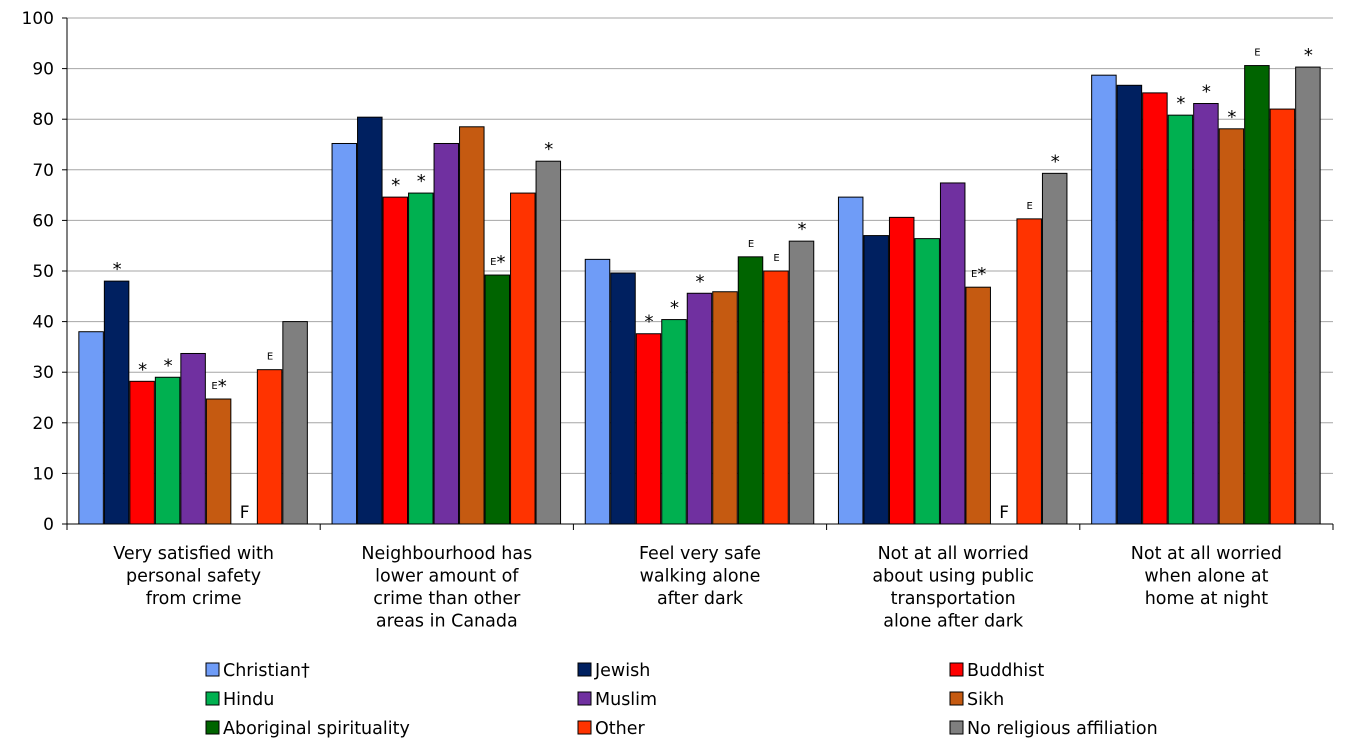  I want to click on legend-label: Aboriginal spirituality, so click(316, 729).